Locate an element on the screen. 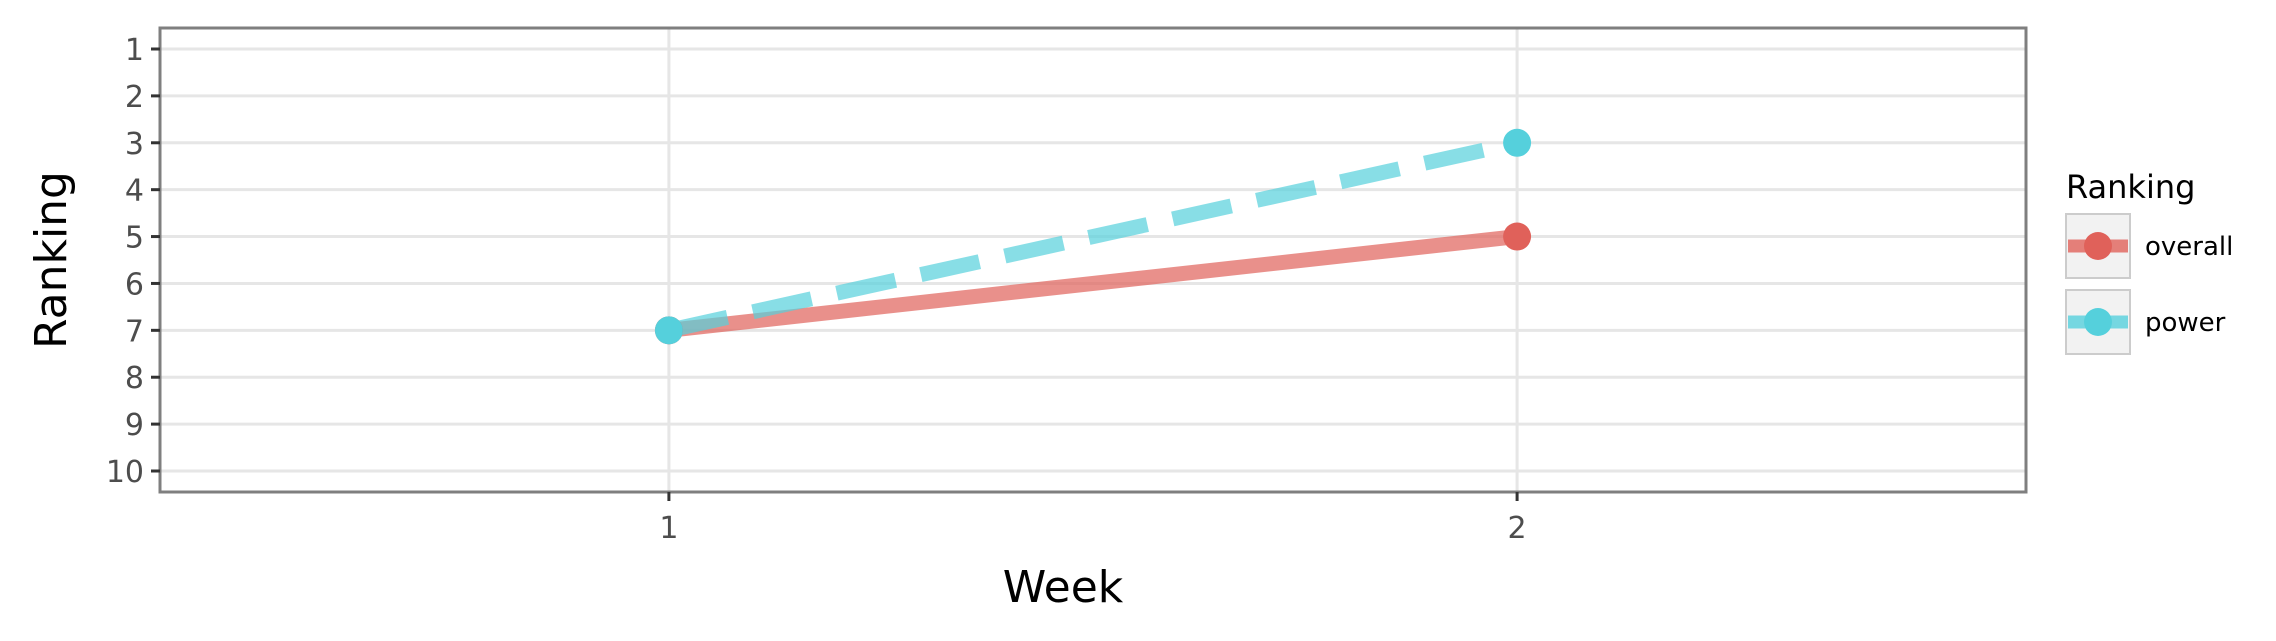  y-tick-label: 8 is located at coordinates (134, 378).